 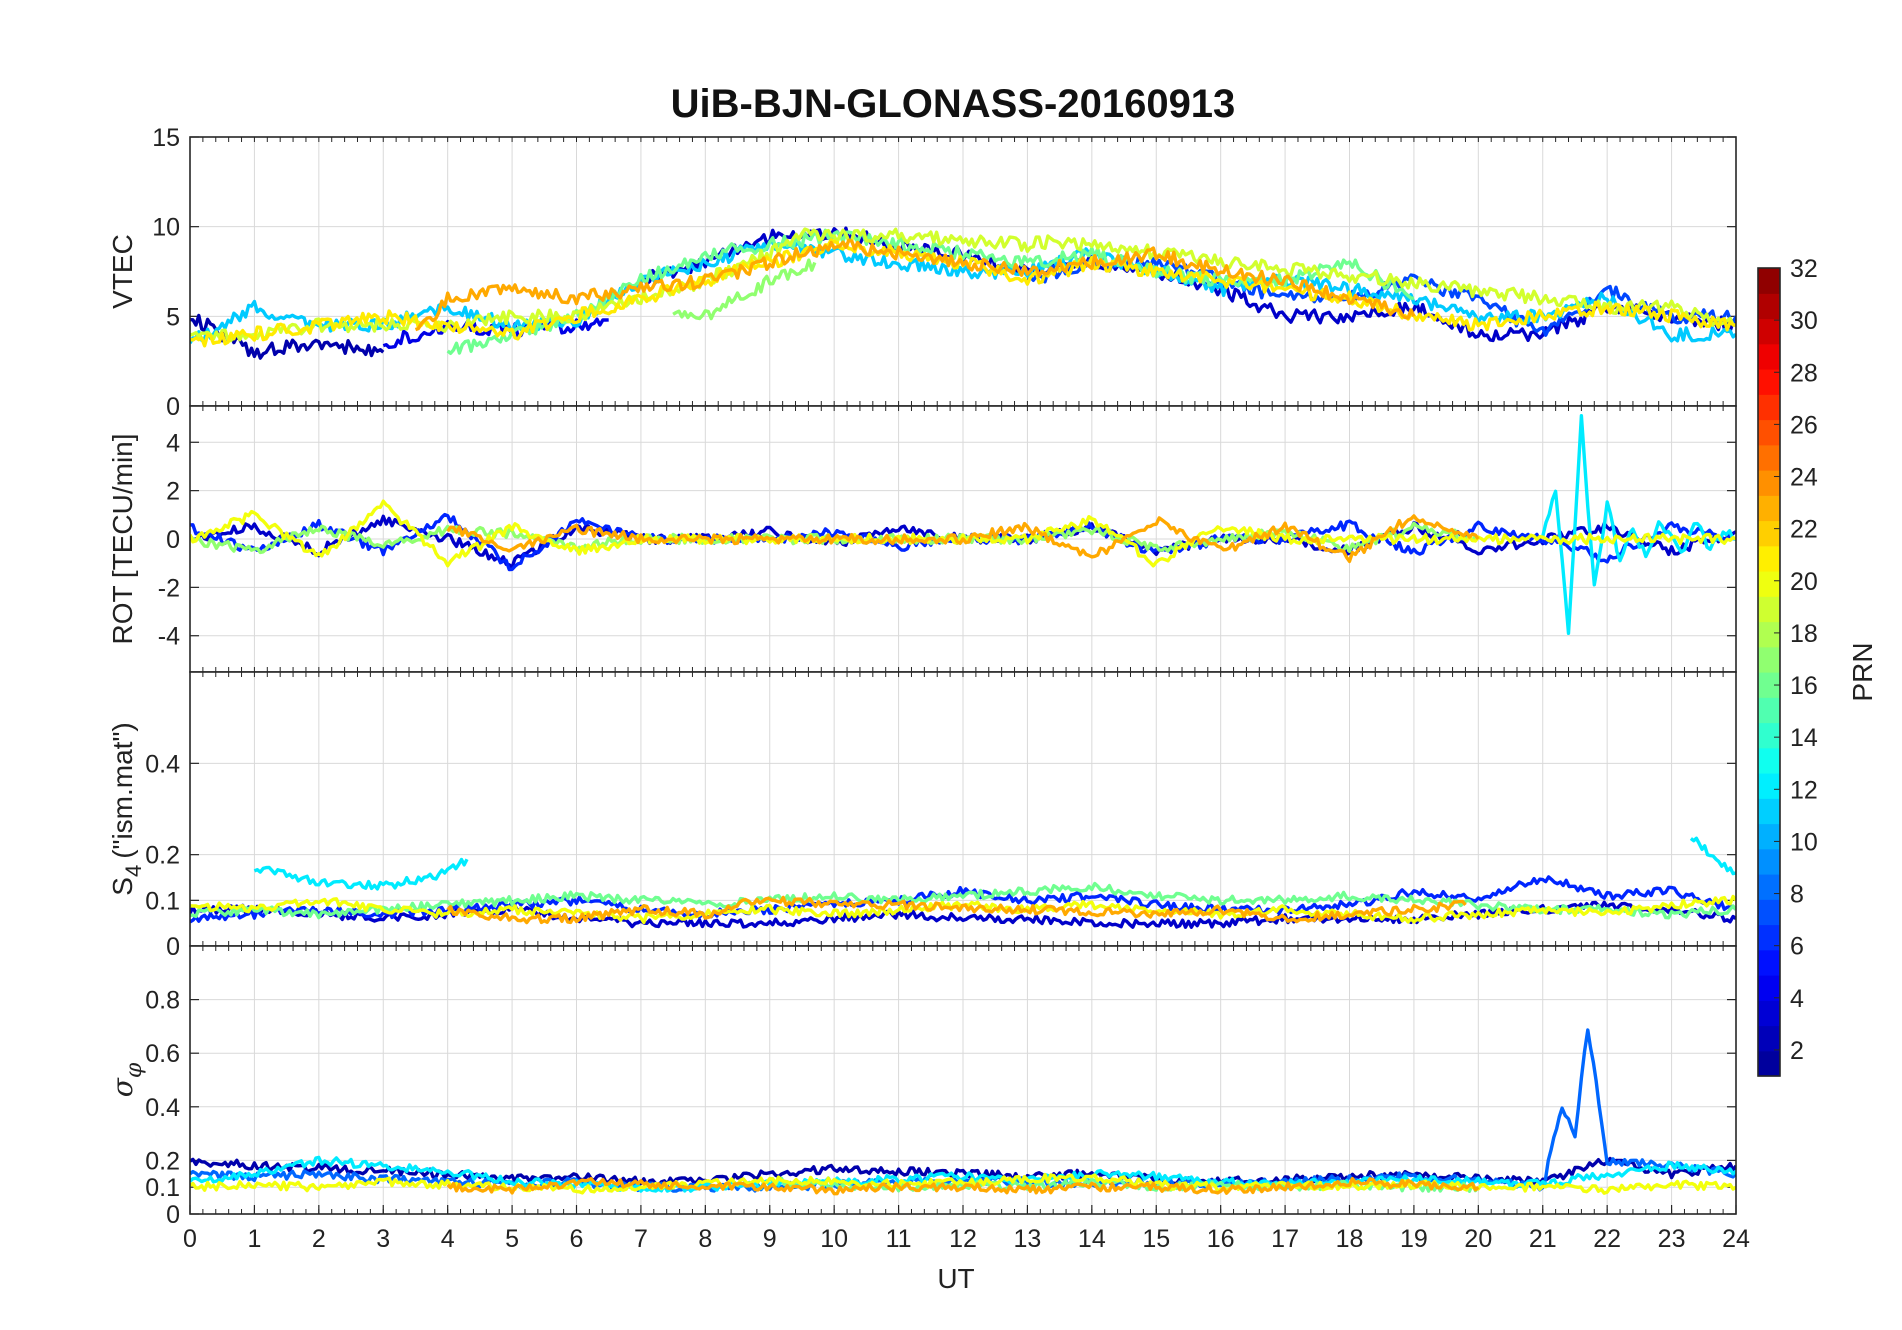 I want to click on x-tick-label: 12, so click(x=963, y=1239).